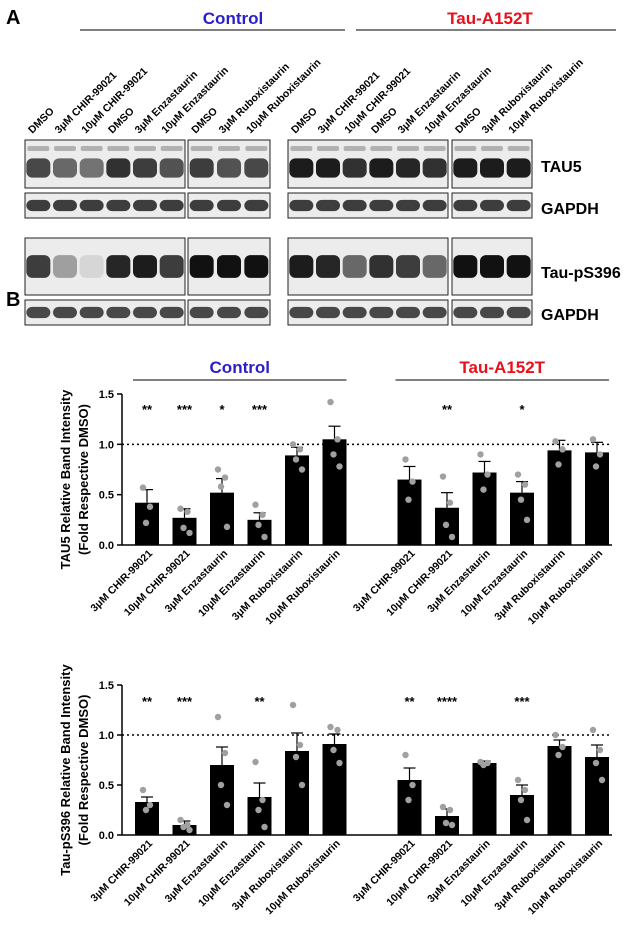 The height and width of the screenshot is (939, 644). Describe the element at coordinates (419, 583) in the screenshot. I see `x-tick-label: 10μM CHIR-99021` at that location.